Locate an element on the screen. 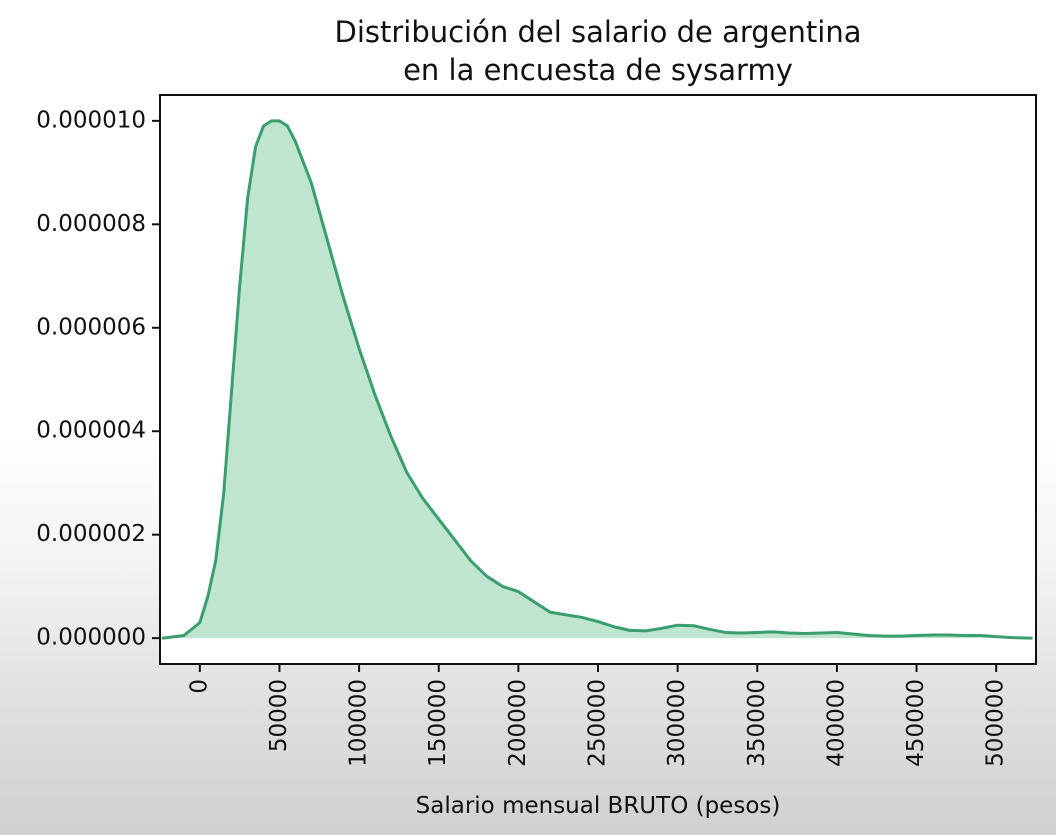  x-tick-label: 350000 is located at coordinates (757, 723).